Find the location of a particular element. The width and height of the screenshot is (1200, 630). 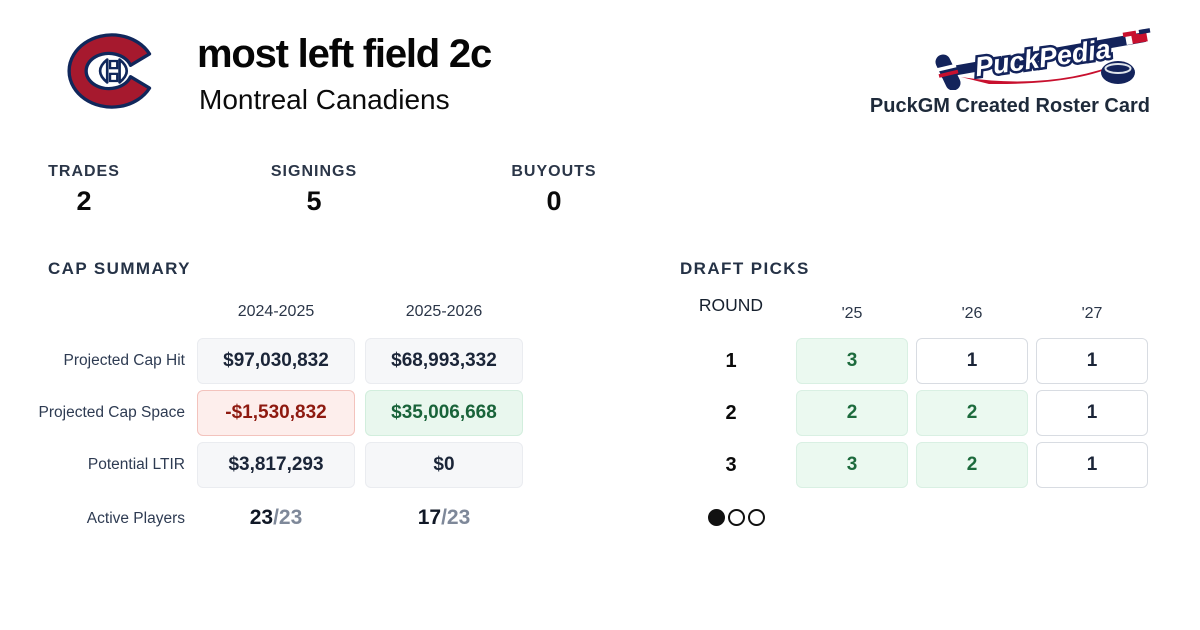

puckpedia-wordmark: PuckPedia is located at coordinates (1042, 58).